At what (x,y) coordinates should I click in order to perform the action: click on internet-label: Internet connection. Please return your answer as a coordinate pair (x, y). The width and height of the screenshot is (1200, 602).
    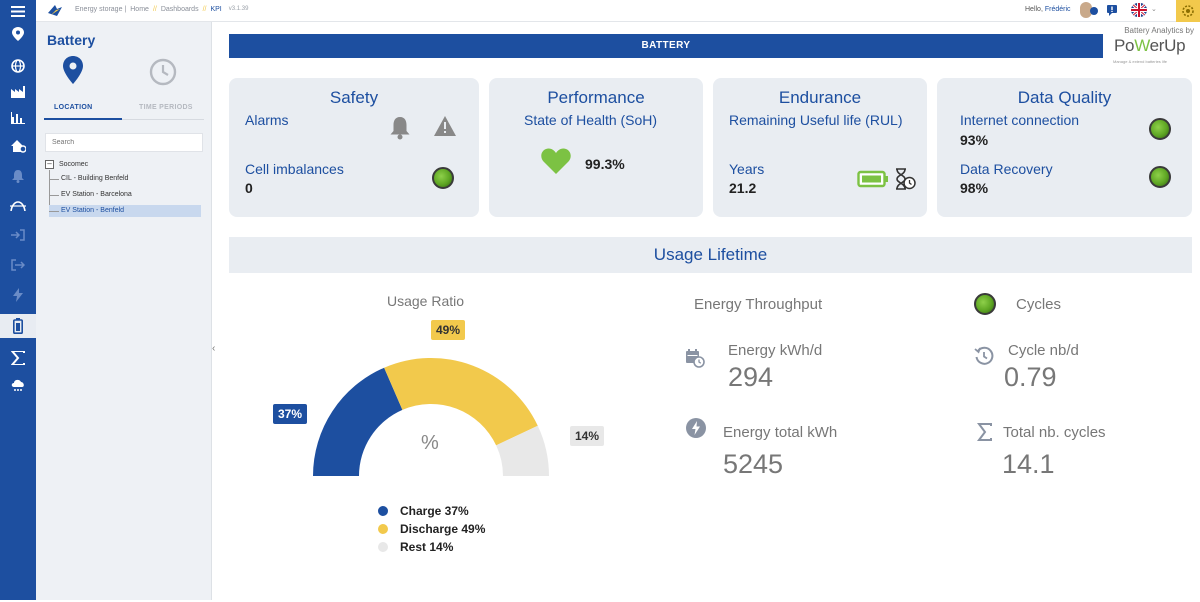
    Looking at the image, I should click on (1020, 120).